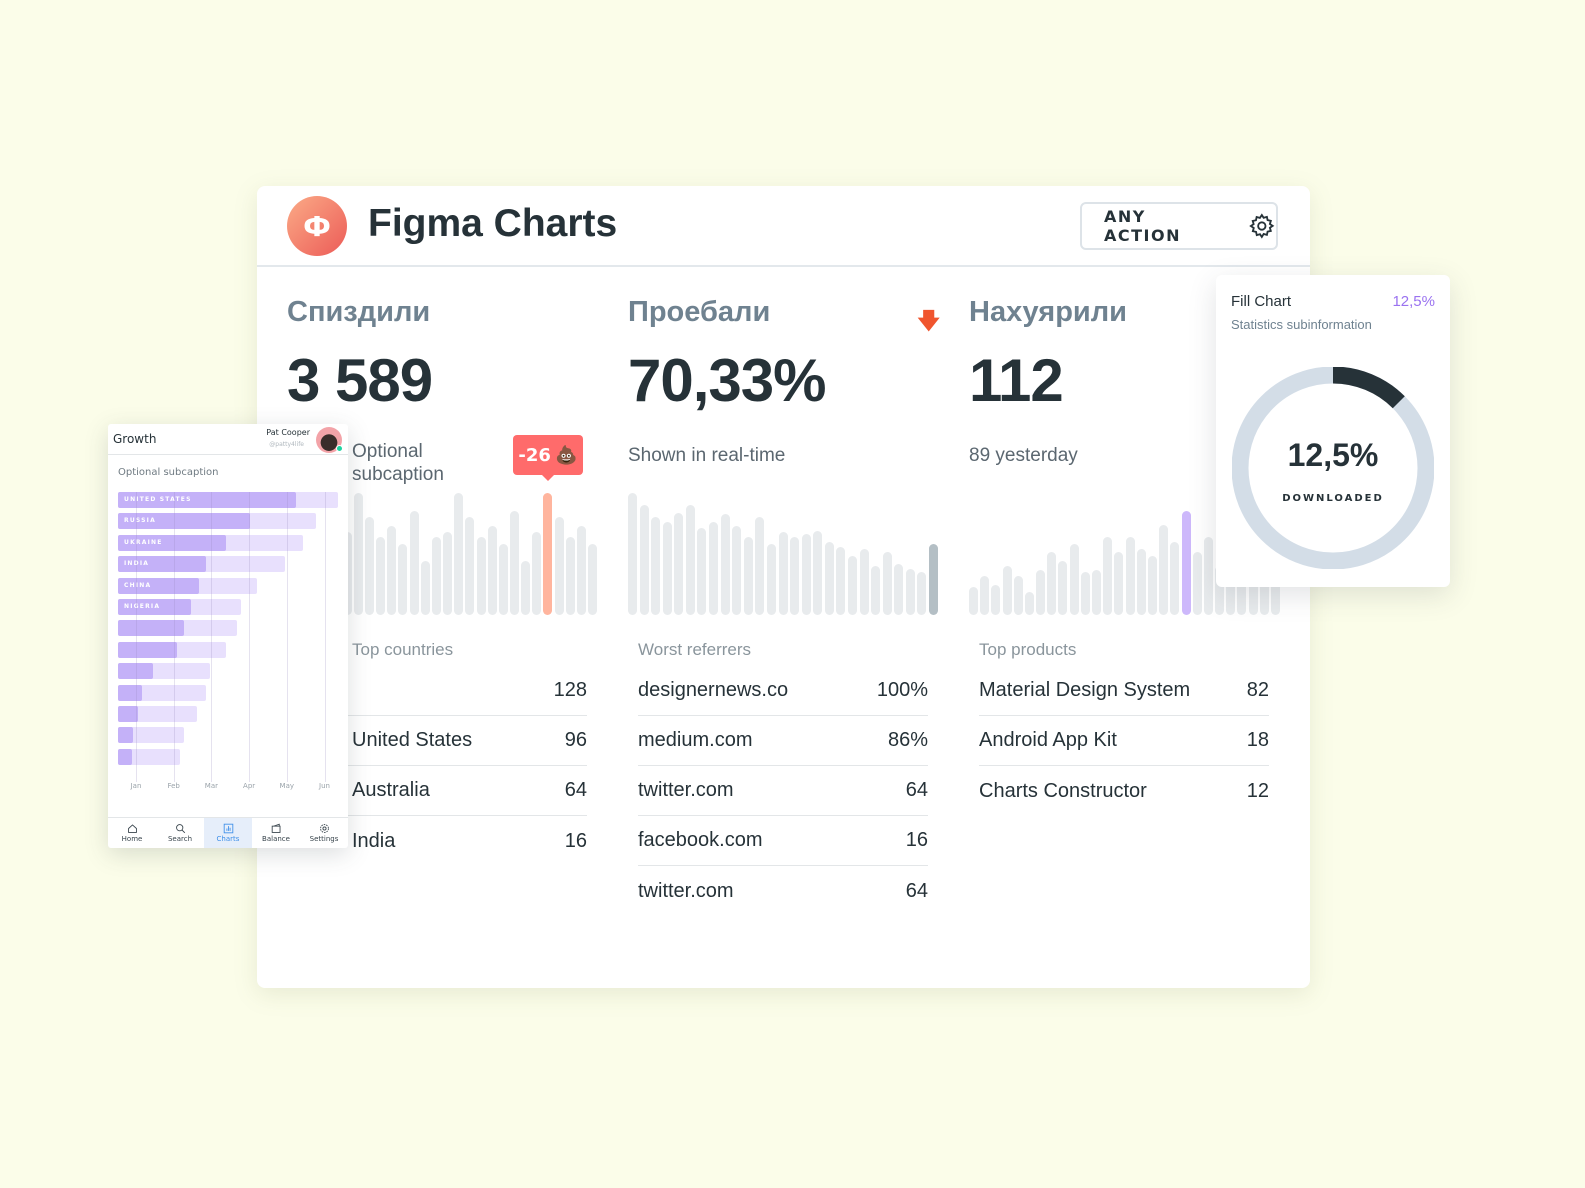  Describe the element at coordinates (1124, 741) in the screenshot. I see `list-item: Android App Kit 18` at that location.